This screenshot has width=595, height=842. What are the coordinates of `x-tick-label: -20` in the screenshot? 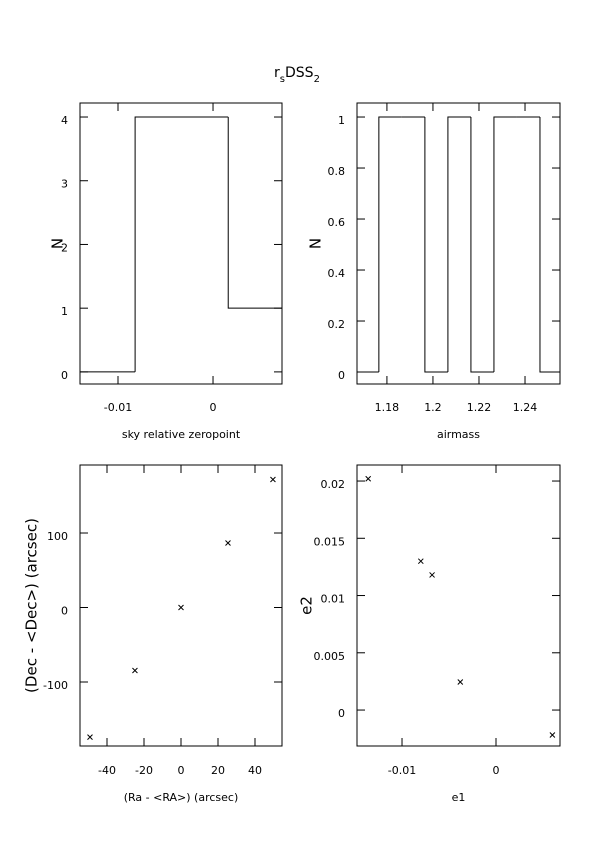 It's located at (144, 770).